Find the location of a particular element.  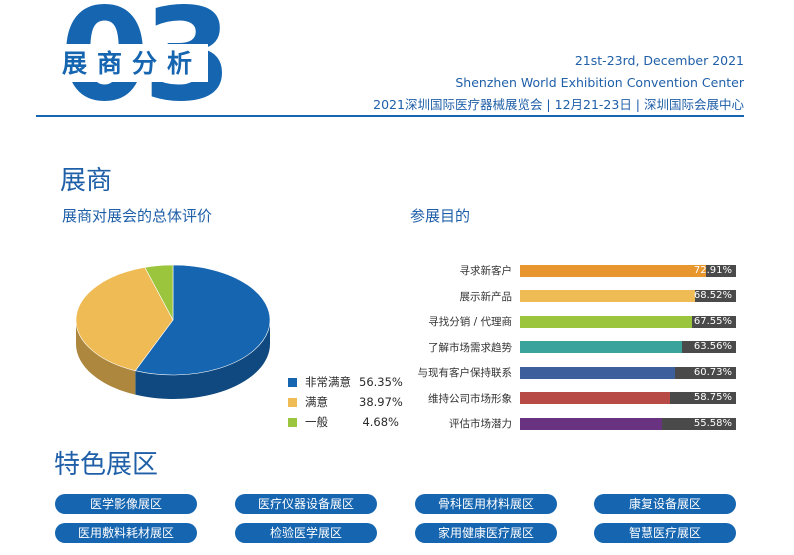

legend-value: 56.35% is located at coordinates (381, 382).